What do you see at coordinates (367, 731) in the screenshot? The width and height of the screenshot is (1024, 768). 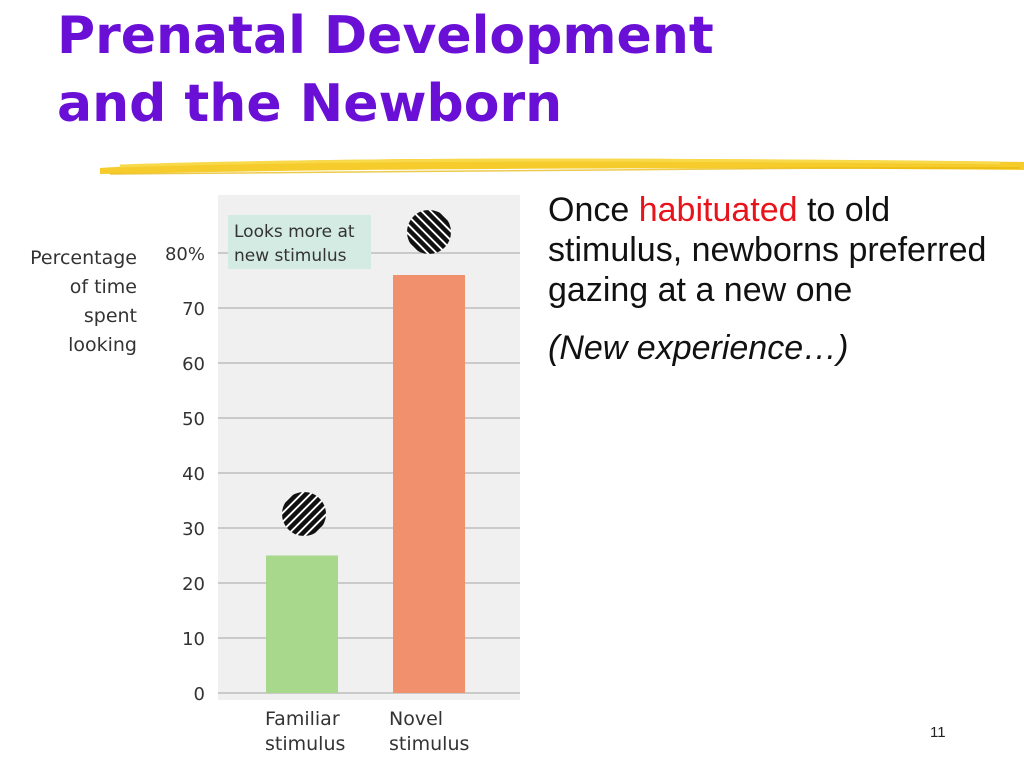 I see `x-tick-labels: Familiar stimulus Novel stimulus` at bounding box center [367, 731].